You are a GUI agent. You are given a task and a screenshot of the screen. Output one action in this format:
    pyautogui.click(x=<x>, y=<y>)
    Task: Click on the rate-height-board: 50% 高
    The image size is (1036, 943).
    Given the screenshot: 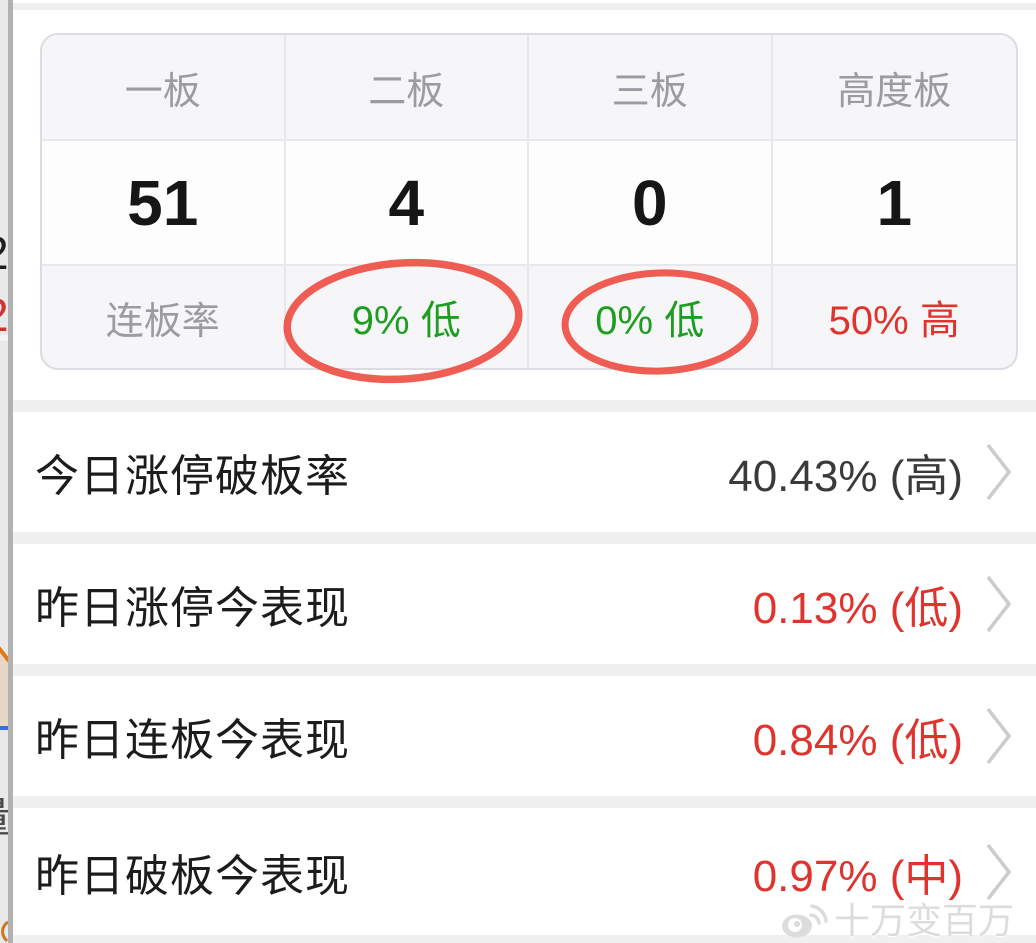 What is the action you would take?
    pyautogui.click(x=895, y=317)
    